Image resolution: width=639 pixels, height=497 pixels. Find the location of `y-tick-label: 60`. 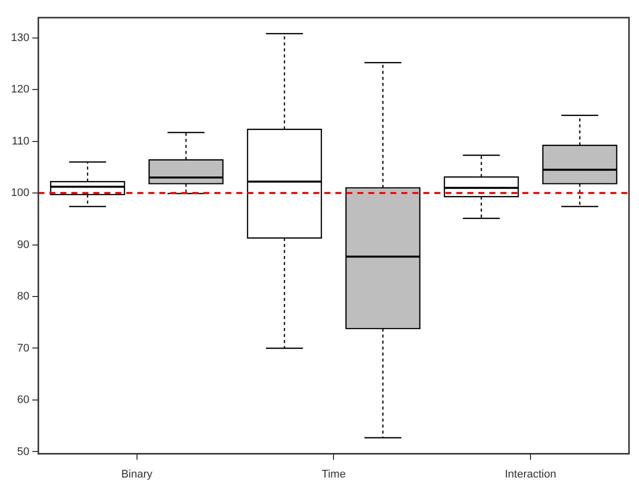

y-tick-label: 60 is located at coordinates (23, 400).